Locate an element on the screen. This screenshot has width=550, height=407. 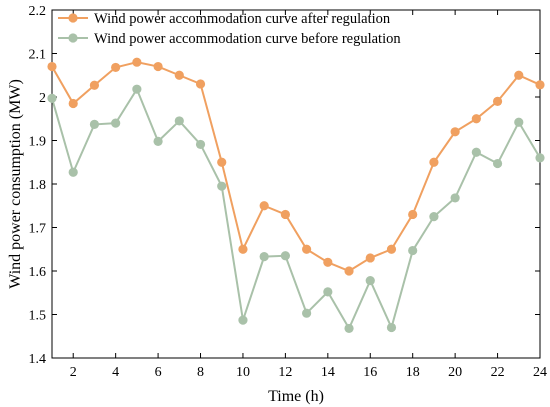
y-tick-label: 1.8 is located at coordinates (38, 185).